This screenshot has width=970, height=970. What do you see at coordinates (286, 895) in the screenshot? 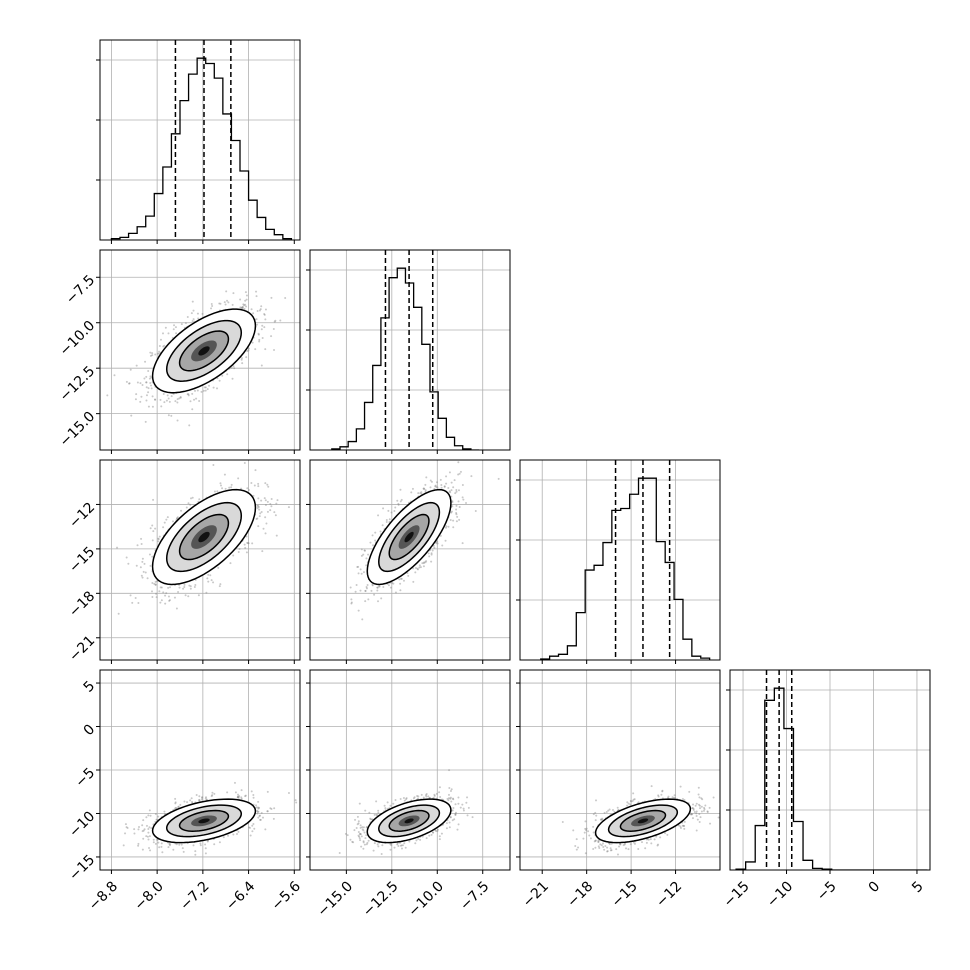
I see `x-tick-label: −5.6` at bounding box center [286, 895].